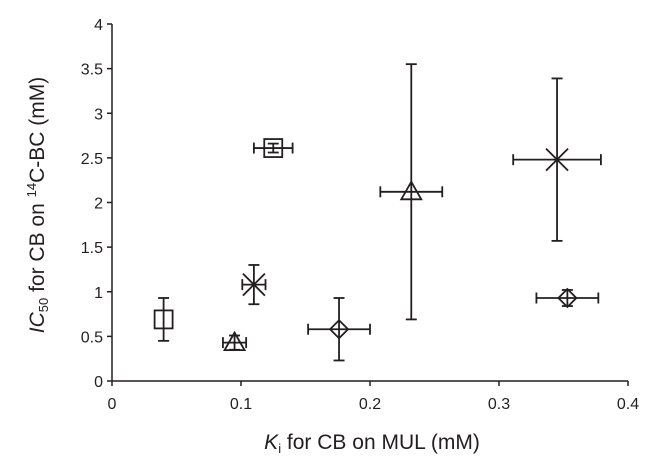 The height and width of the screenshot is (458, 645). What do you see at coordinates (370, 404) in the screenshot?
I see `x-tick-label: 0.2` at bounding box center [370, 404].